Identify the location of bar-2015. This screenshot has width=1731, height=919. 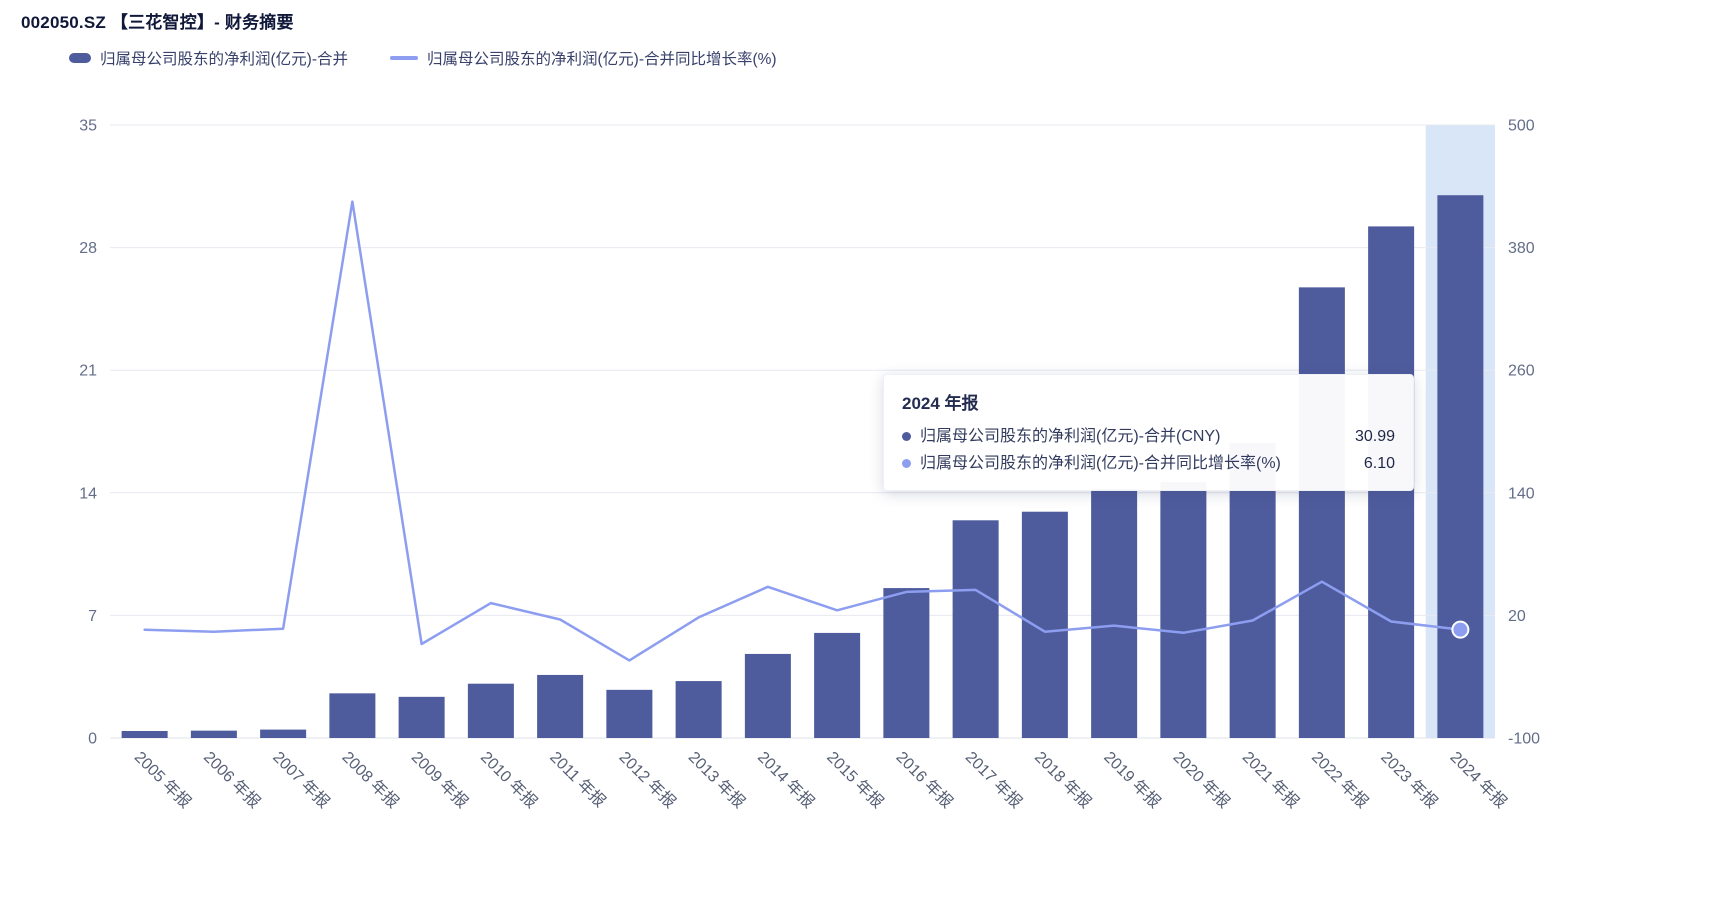
(837, 685).